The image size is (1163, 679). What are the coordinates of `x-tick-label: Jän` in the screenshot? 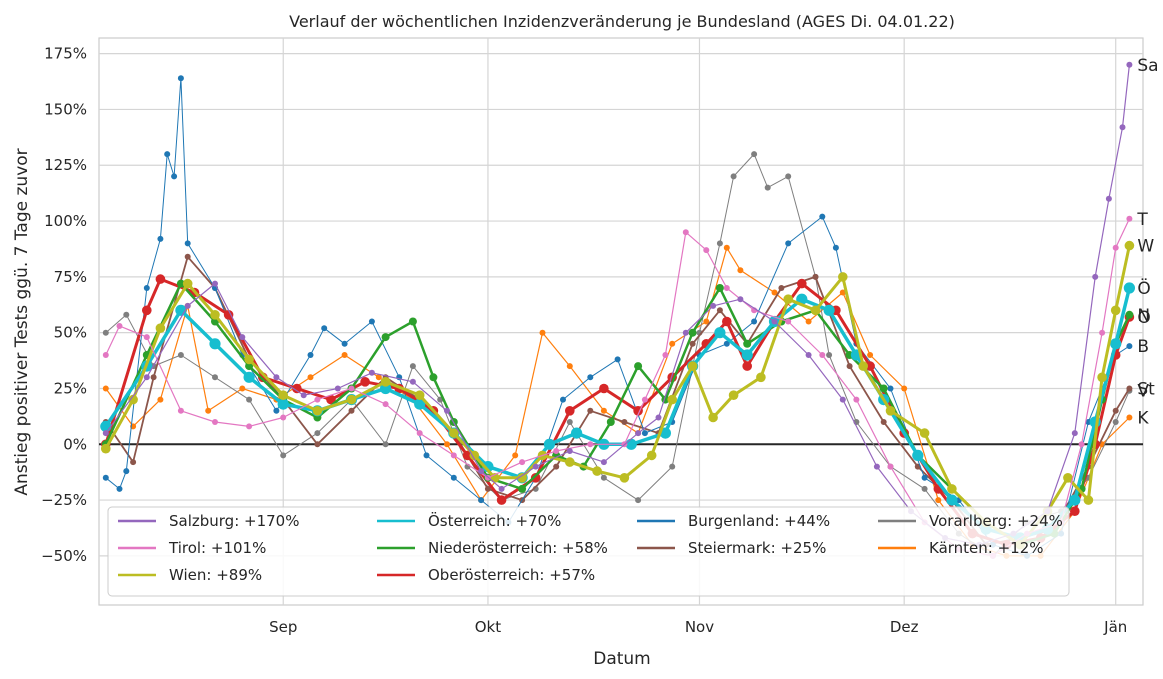 It's located at (1115, 627).